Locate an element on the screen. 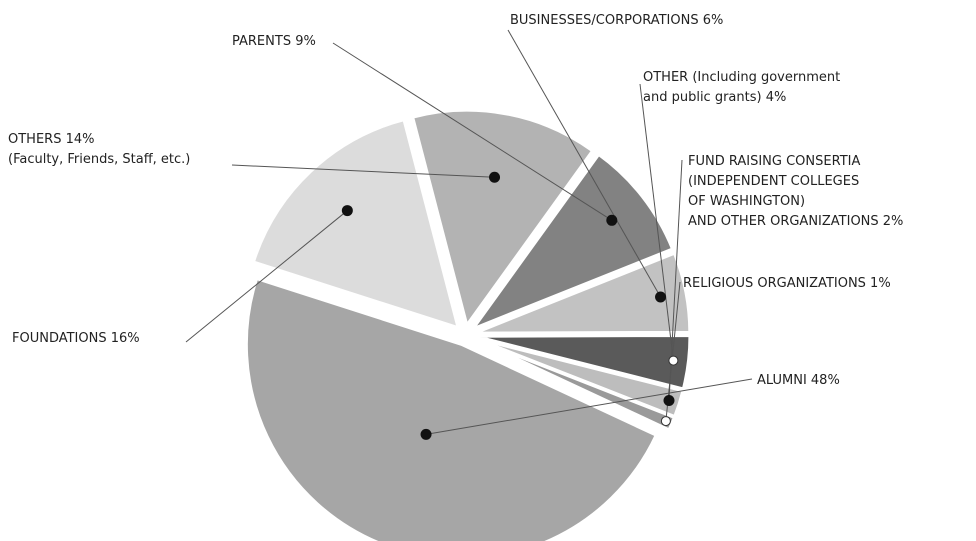  leader-line-other-including-government is located at coordinates (656, 222).